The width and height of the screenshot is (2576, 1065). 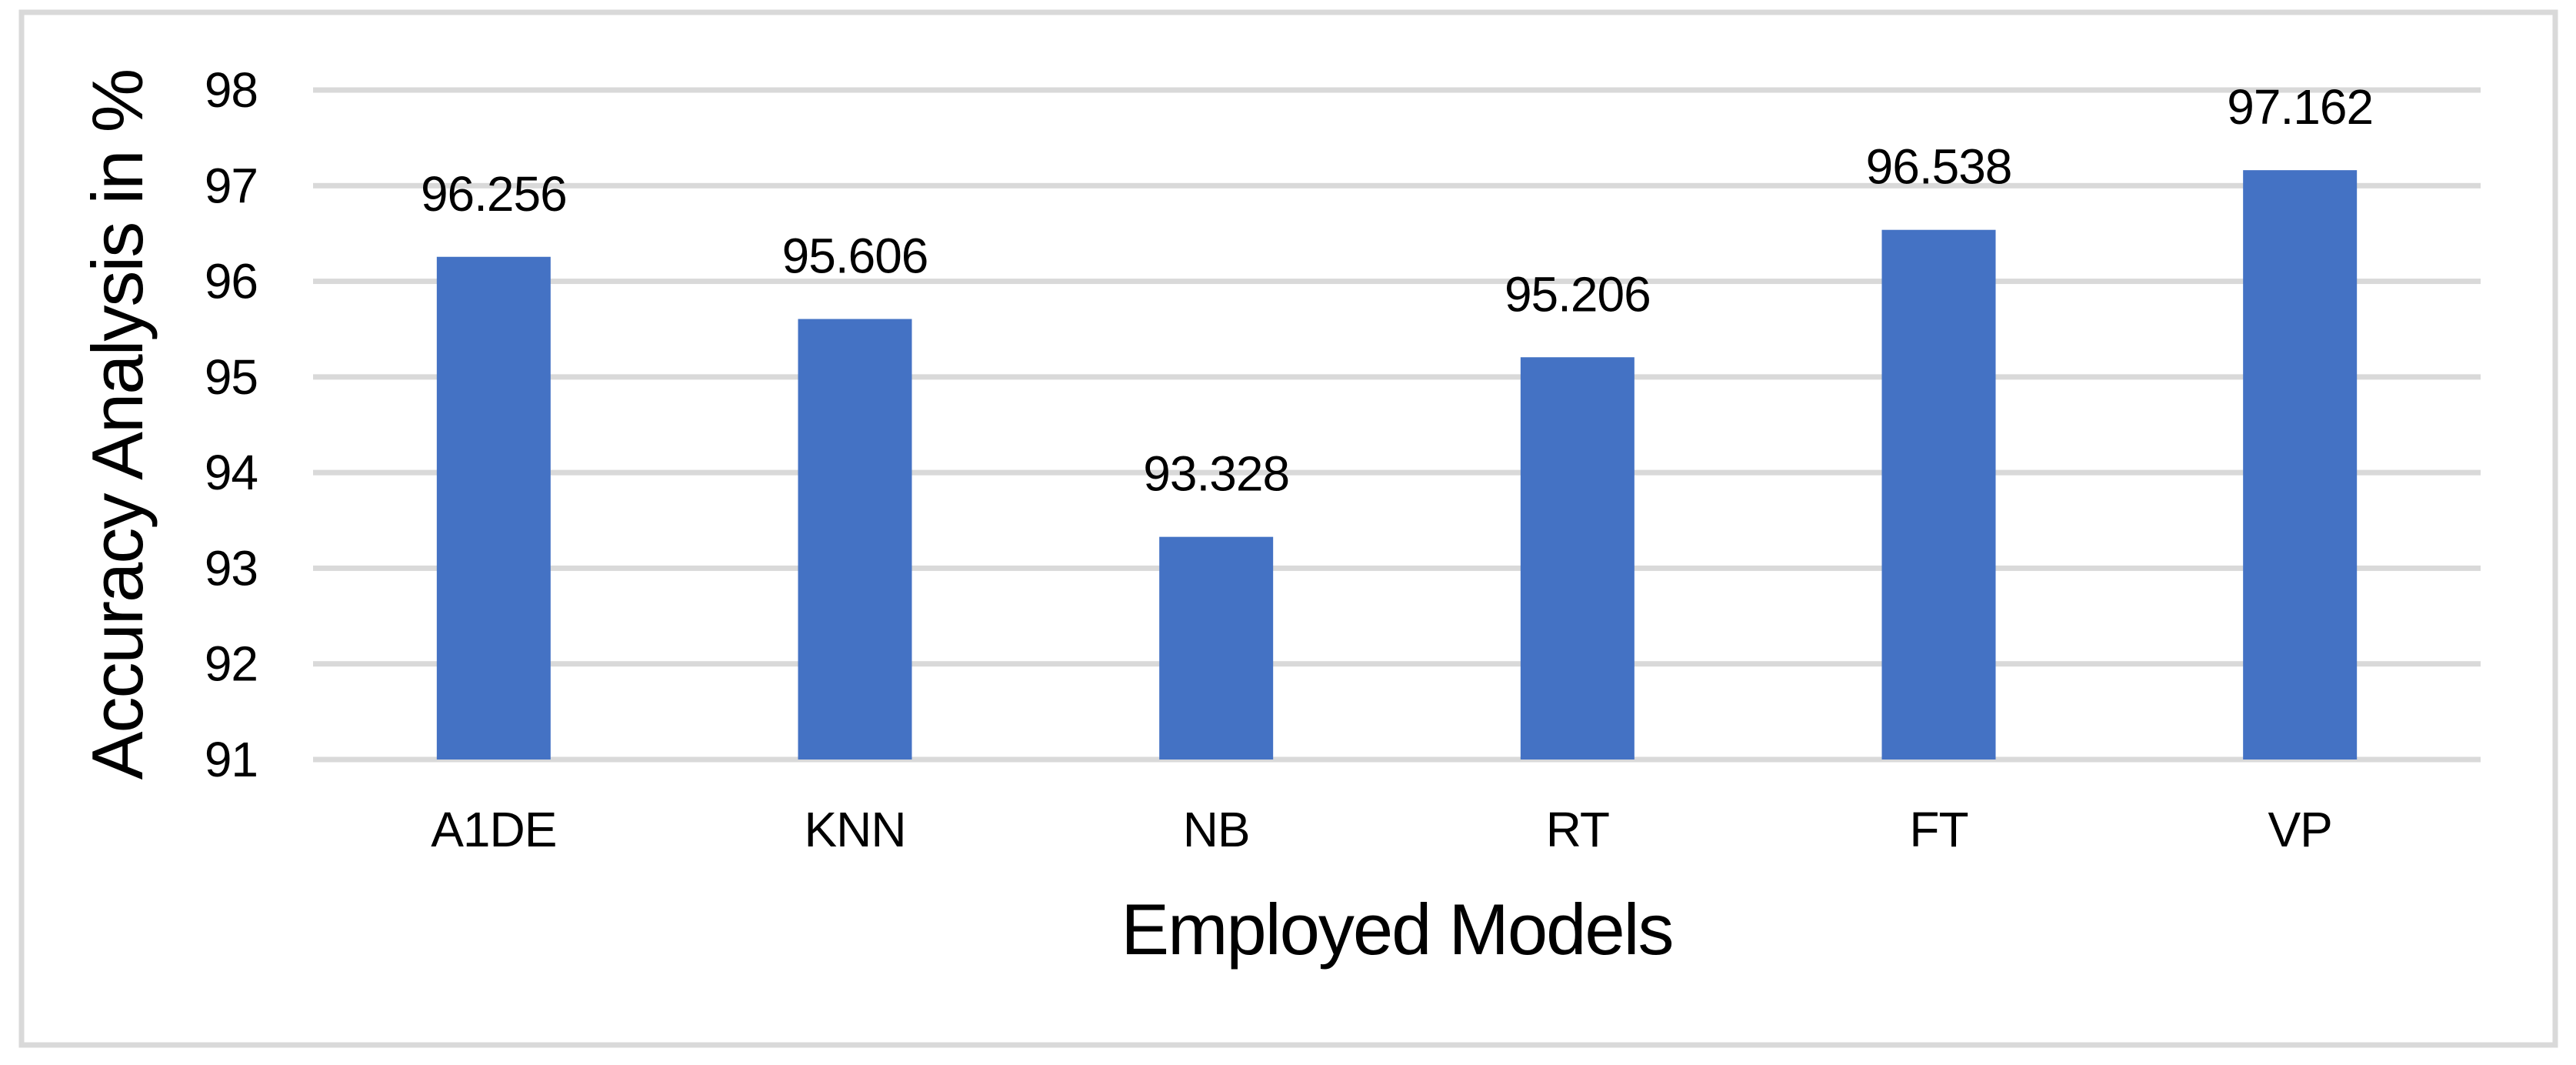 What do you see at coordinates (493, 508) in the screenshot?
I see `bar-a1de` at bounding box center [493, 508].